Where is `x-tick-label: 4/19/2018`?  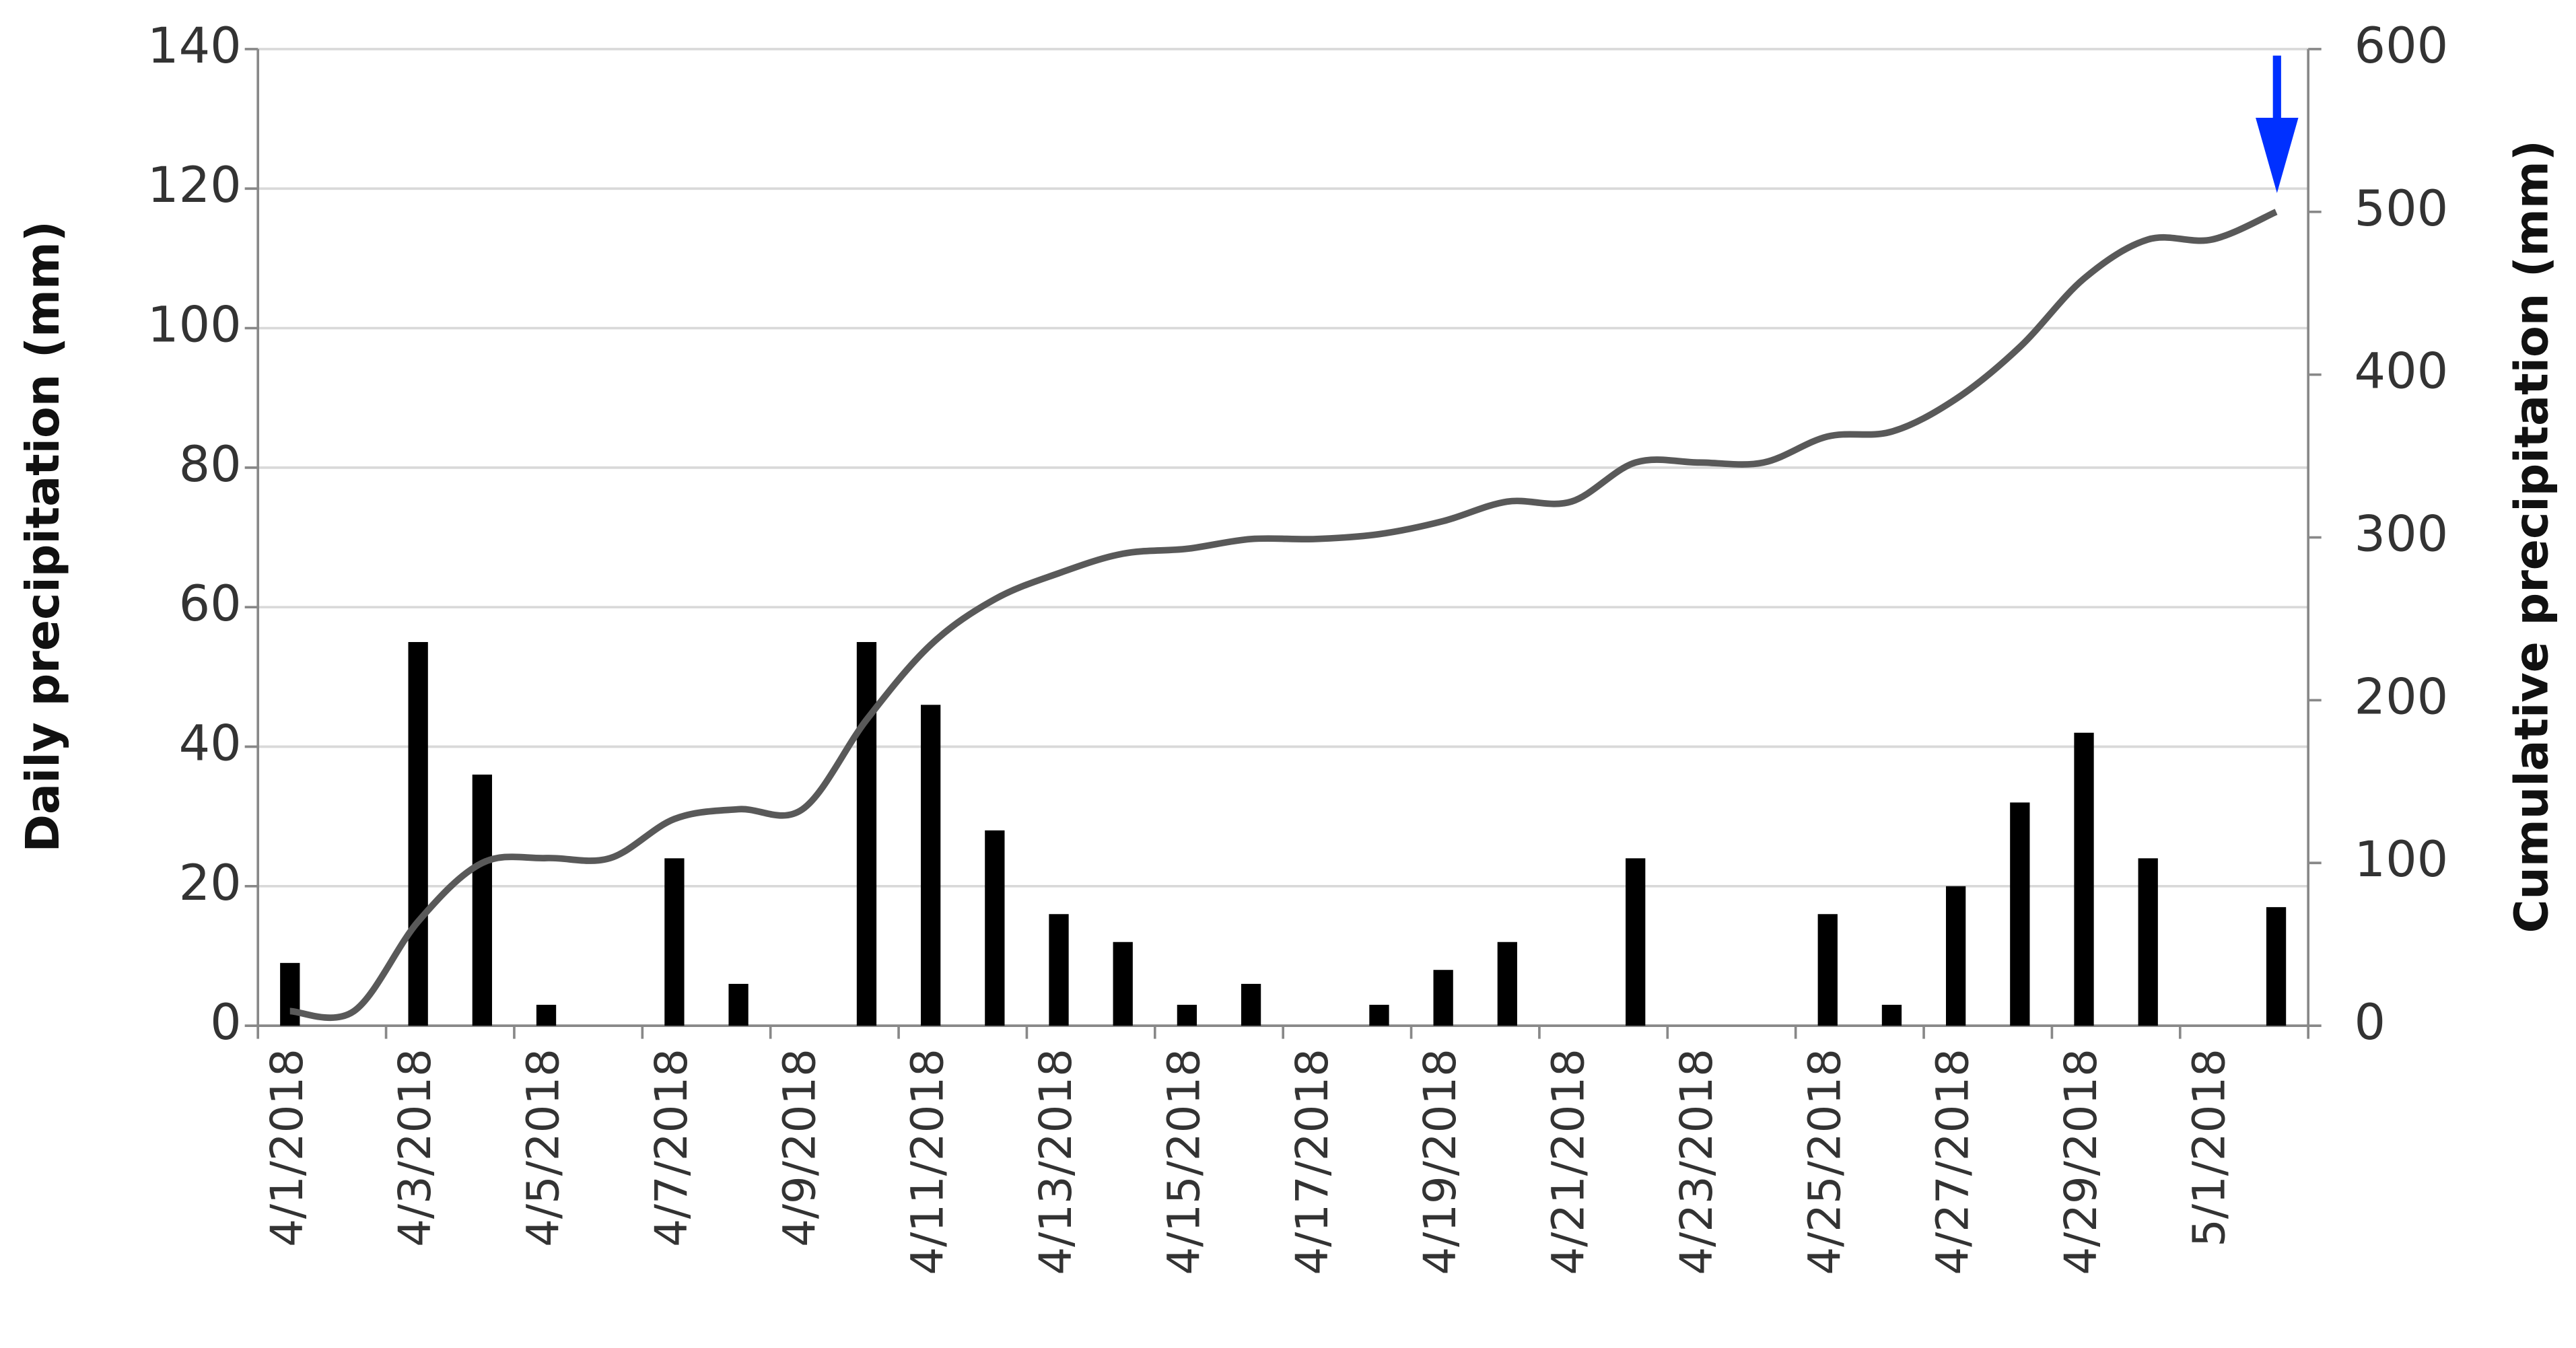 x-tick-label: 4/19/2018 is located at coordinates (1440, 1162).